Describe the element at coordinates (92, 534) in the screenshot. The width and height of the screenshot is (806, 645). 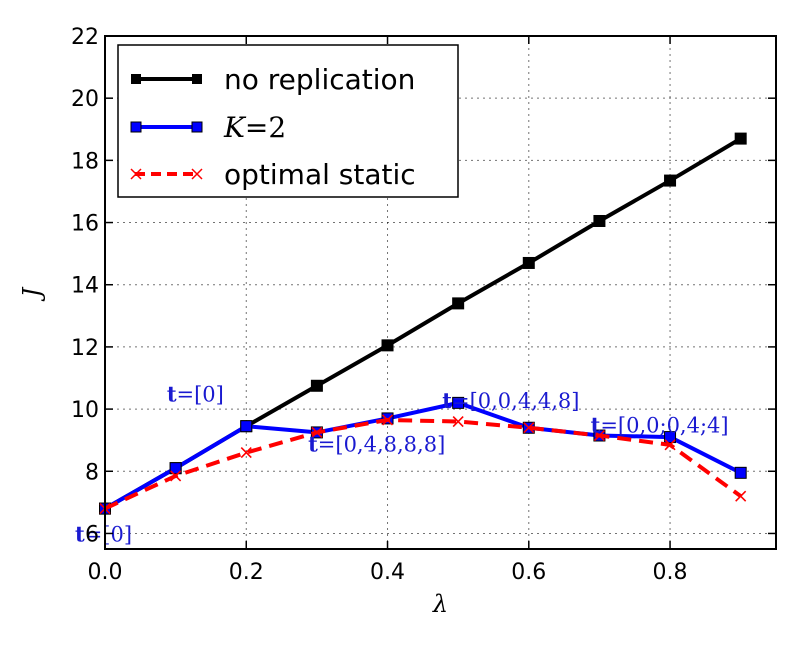
I see `y-tick-label: 6` at that location.